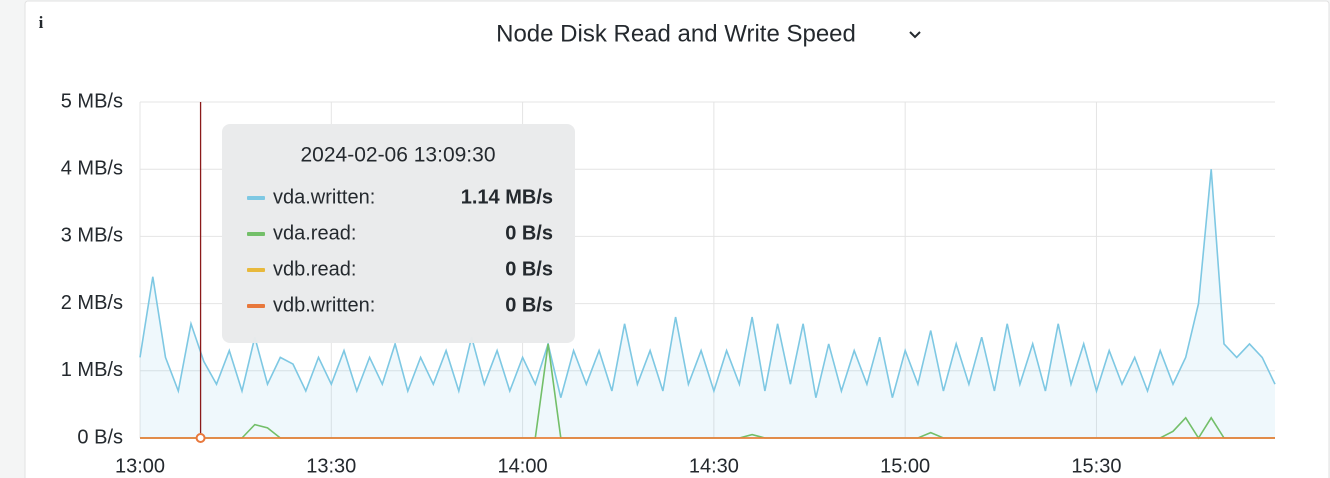 Image resolution: width=1330 pixels, height=478 pixels. Describe the element at coordinates (324, 305) in the screenshot. I see `tooltip-label: vdb.written:` at that location.